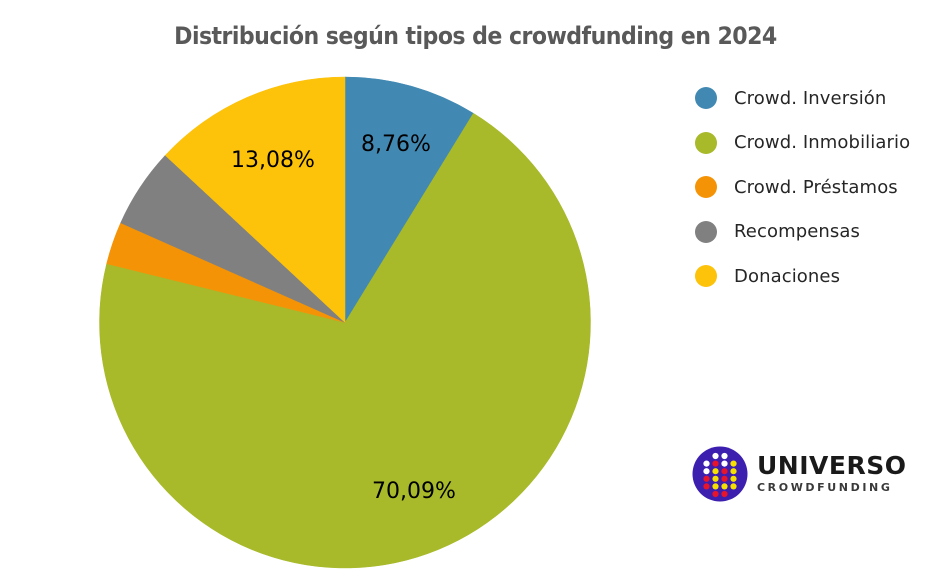  I want to click on legend-label: Donaciones, so click(787, 276).